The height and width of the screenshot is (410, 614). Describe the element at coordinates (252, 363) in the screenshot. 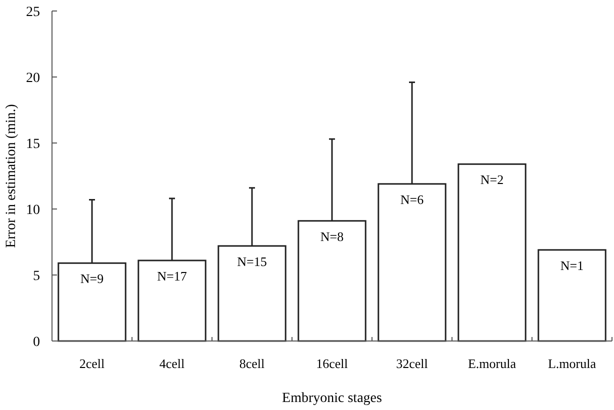

I see `x-tick-label: 8cell` at that location.